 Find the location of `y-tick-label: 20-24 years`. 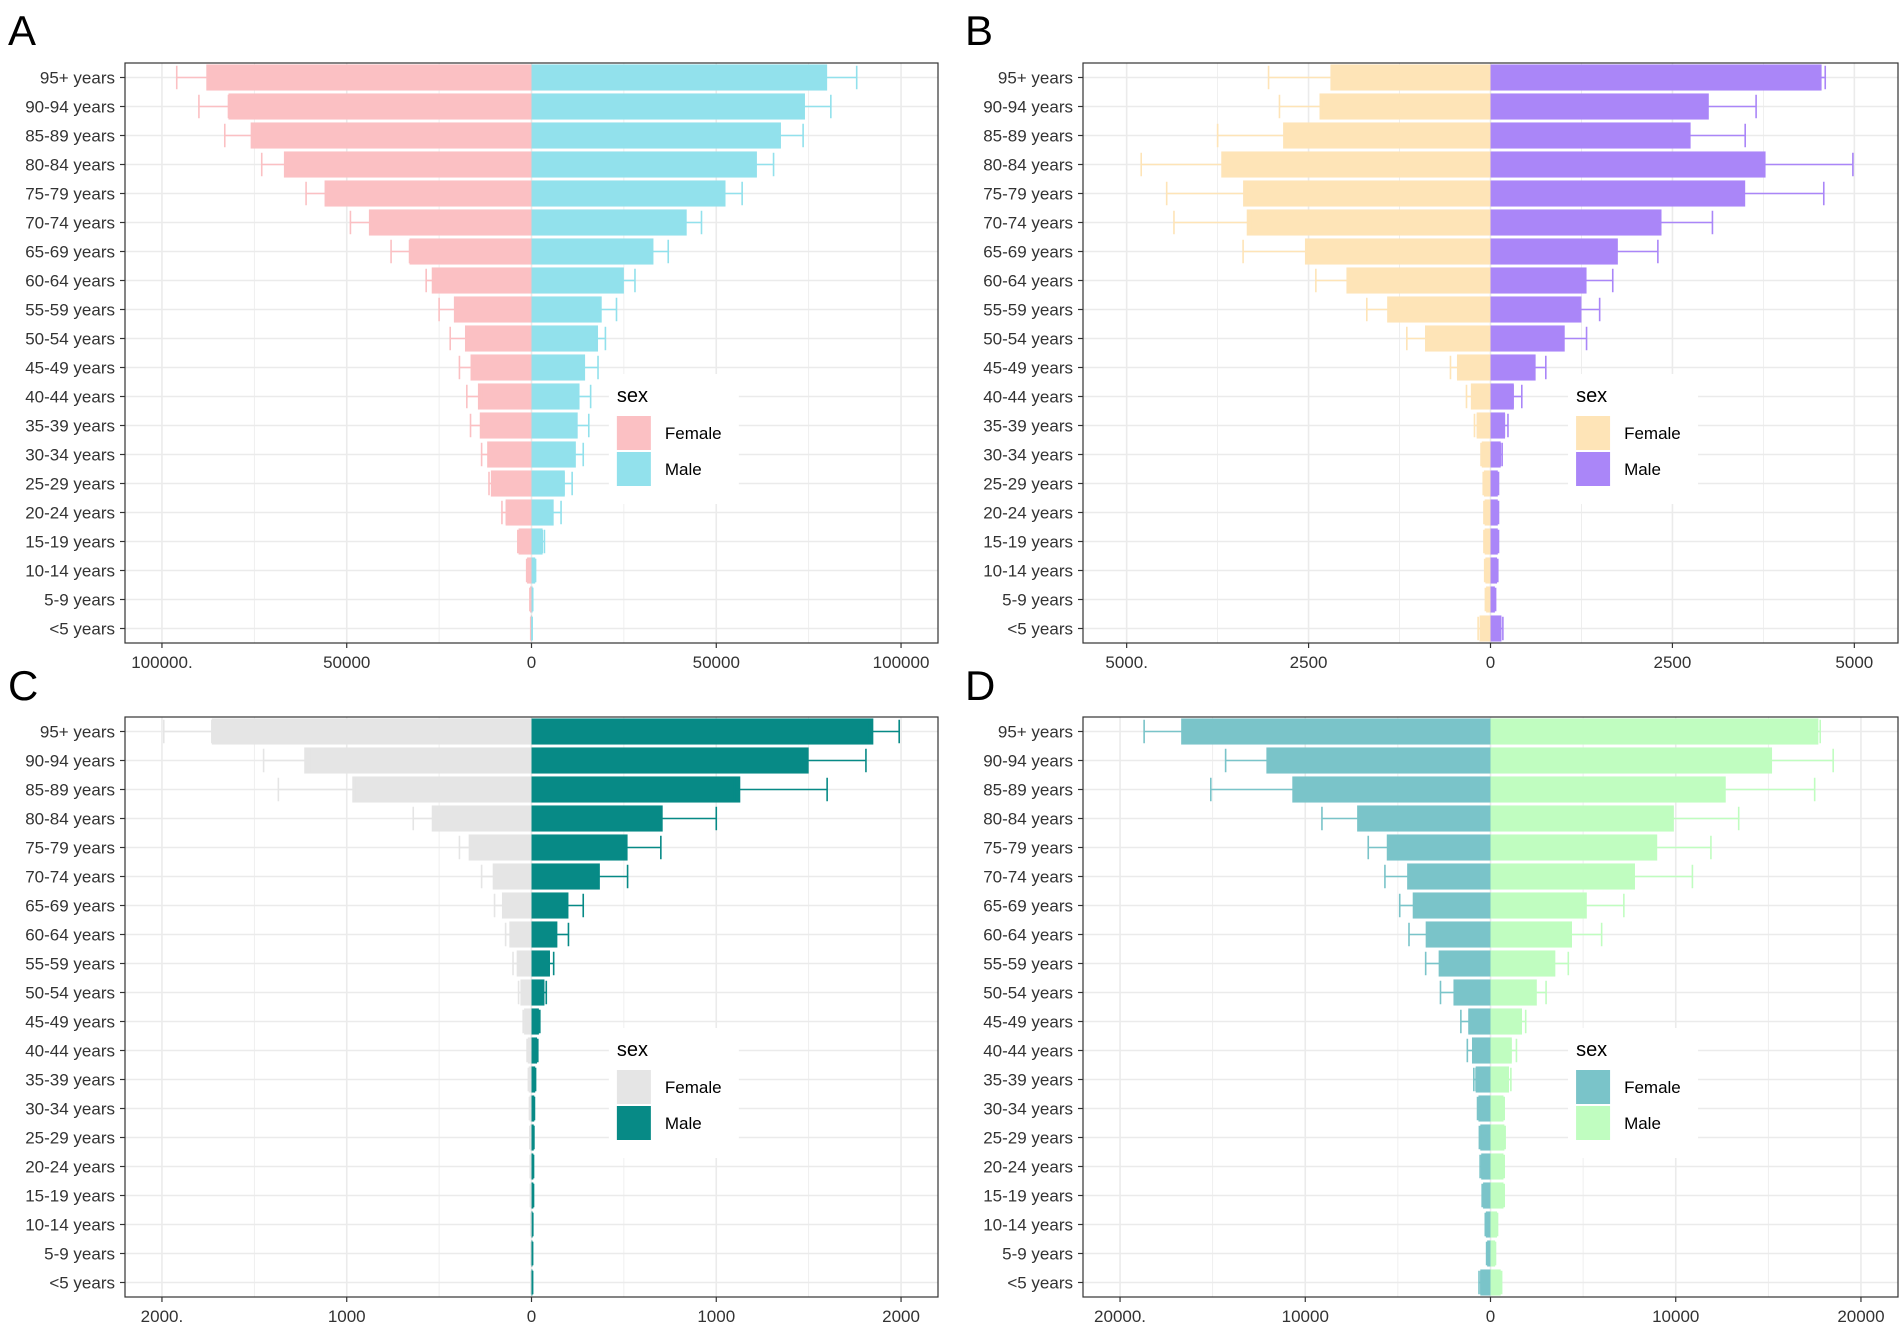

y-tick-label: 20-24 years is located at coordinates (70, 513).